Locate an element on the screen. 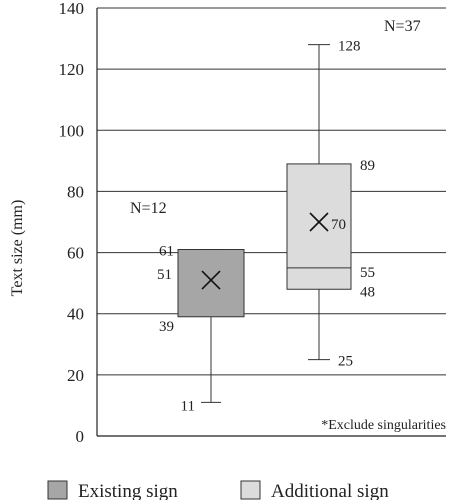  median-label: 55 is located at coordinates (367, 273).